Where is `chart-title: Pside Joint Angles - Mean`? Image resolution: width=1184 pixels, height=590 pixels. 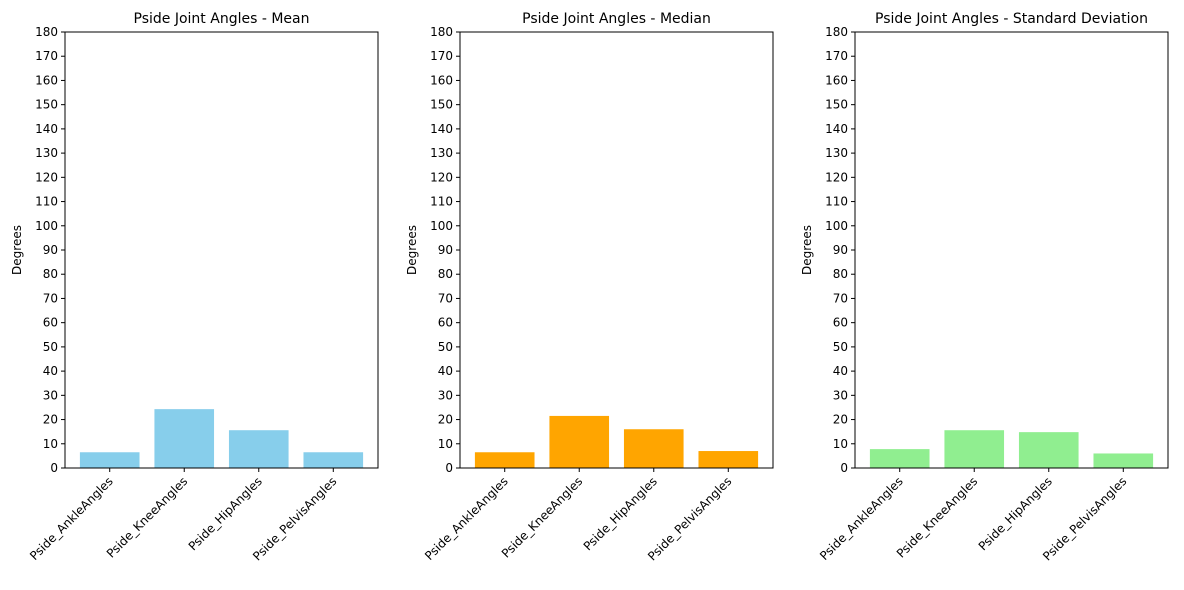 chart-title: Pside Joint Angles - Mean is located at coordinates (222, 19).